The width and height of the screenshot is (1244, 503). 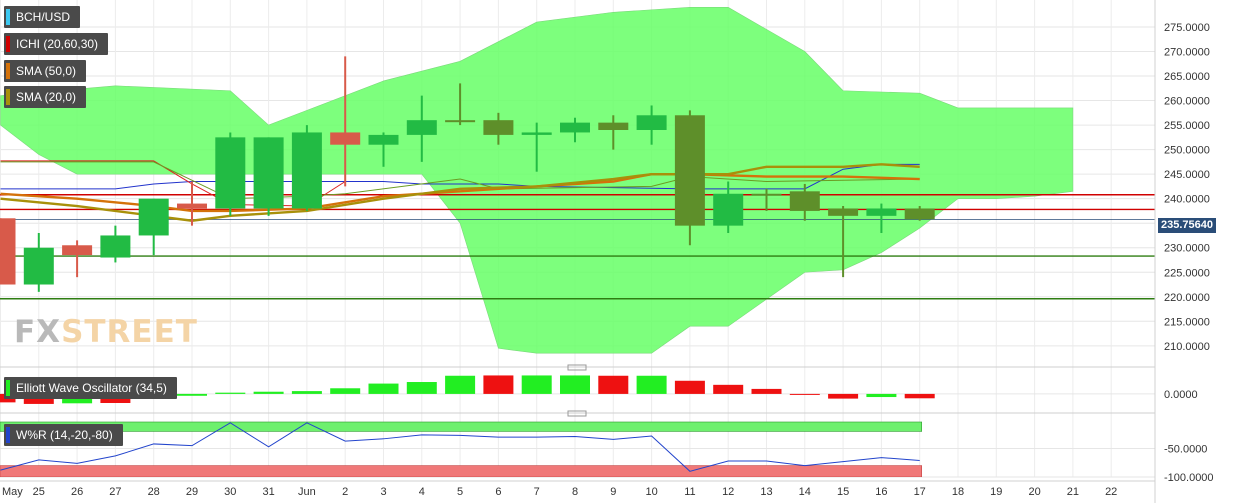 What do you see at coordinates (1187, 53) in the screenshot?
I see `price-tick-label: 270.0000` at bounding box center [1187, 53].